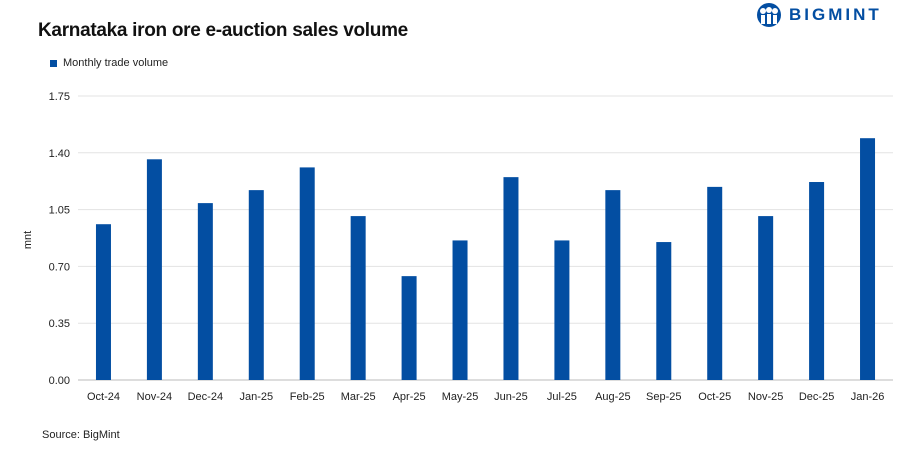 The image size is (908, 454). I want to click on y-tick-label: 0.70, so click(59, 267).